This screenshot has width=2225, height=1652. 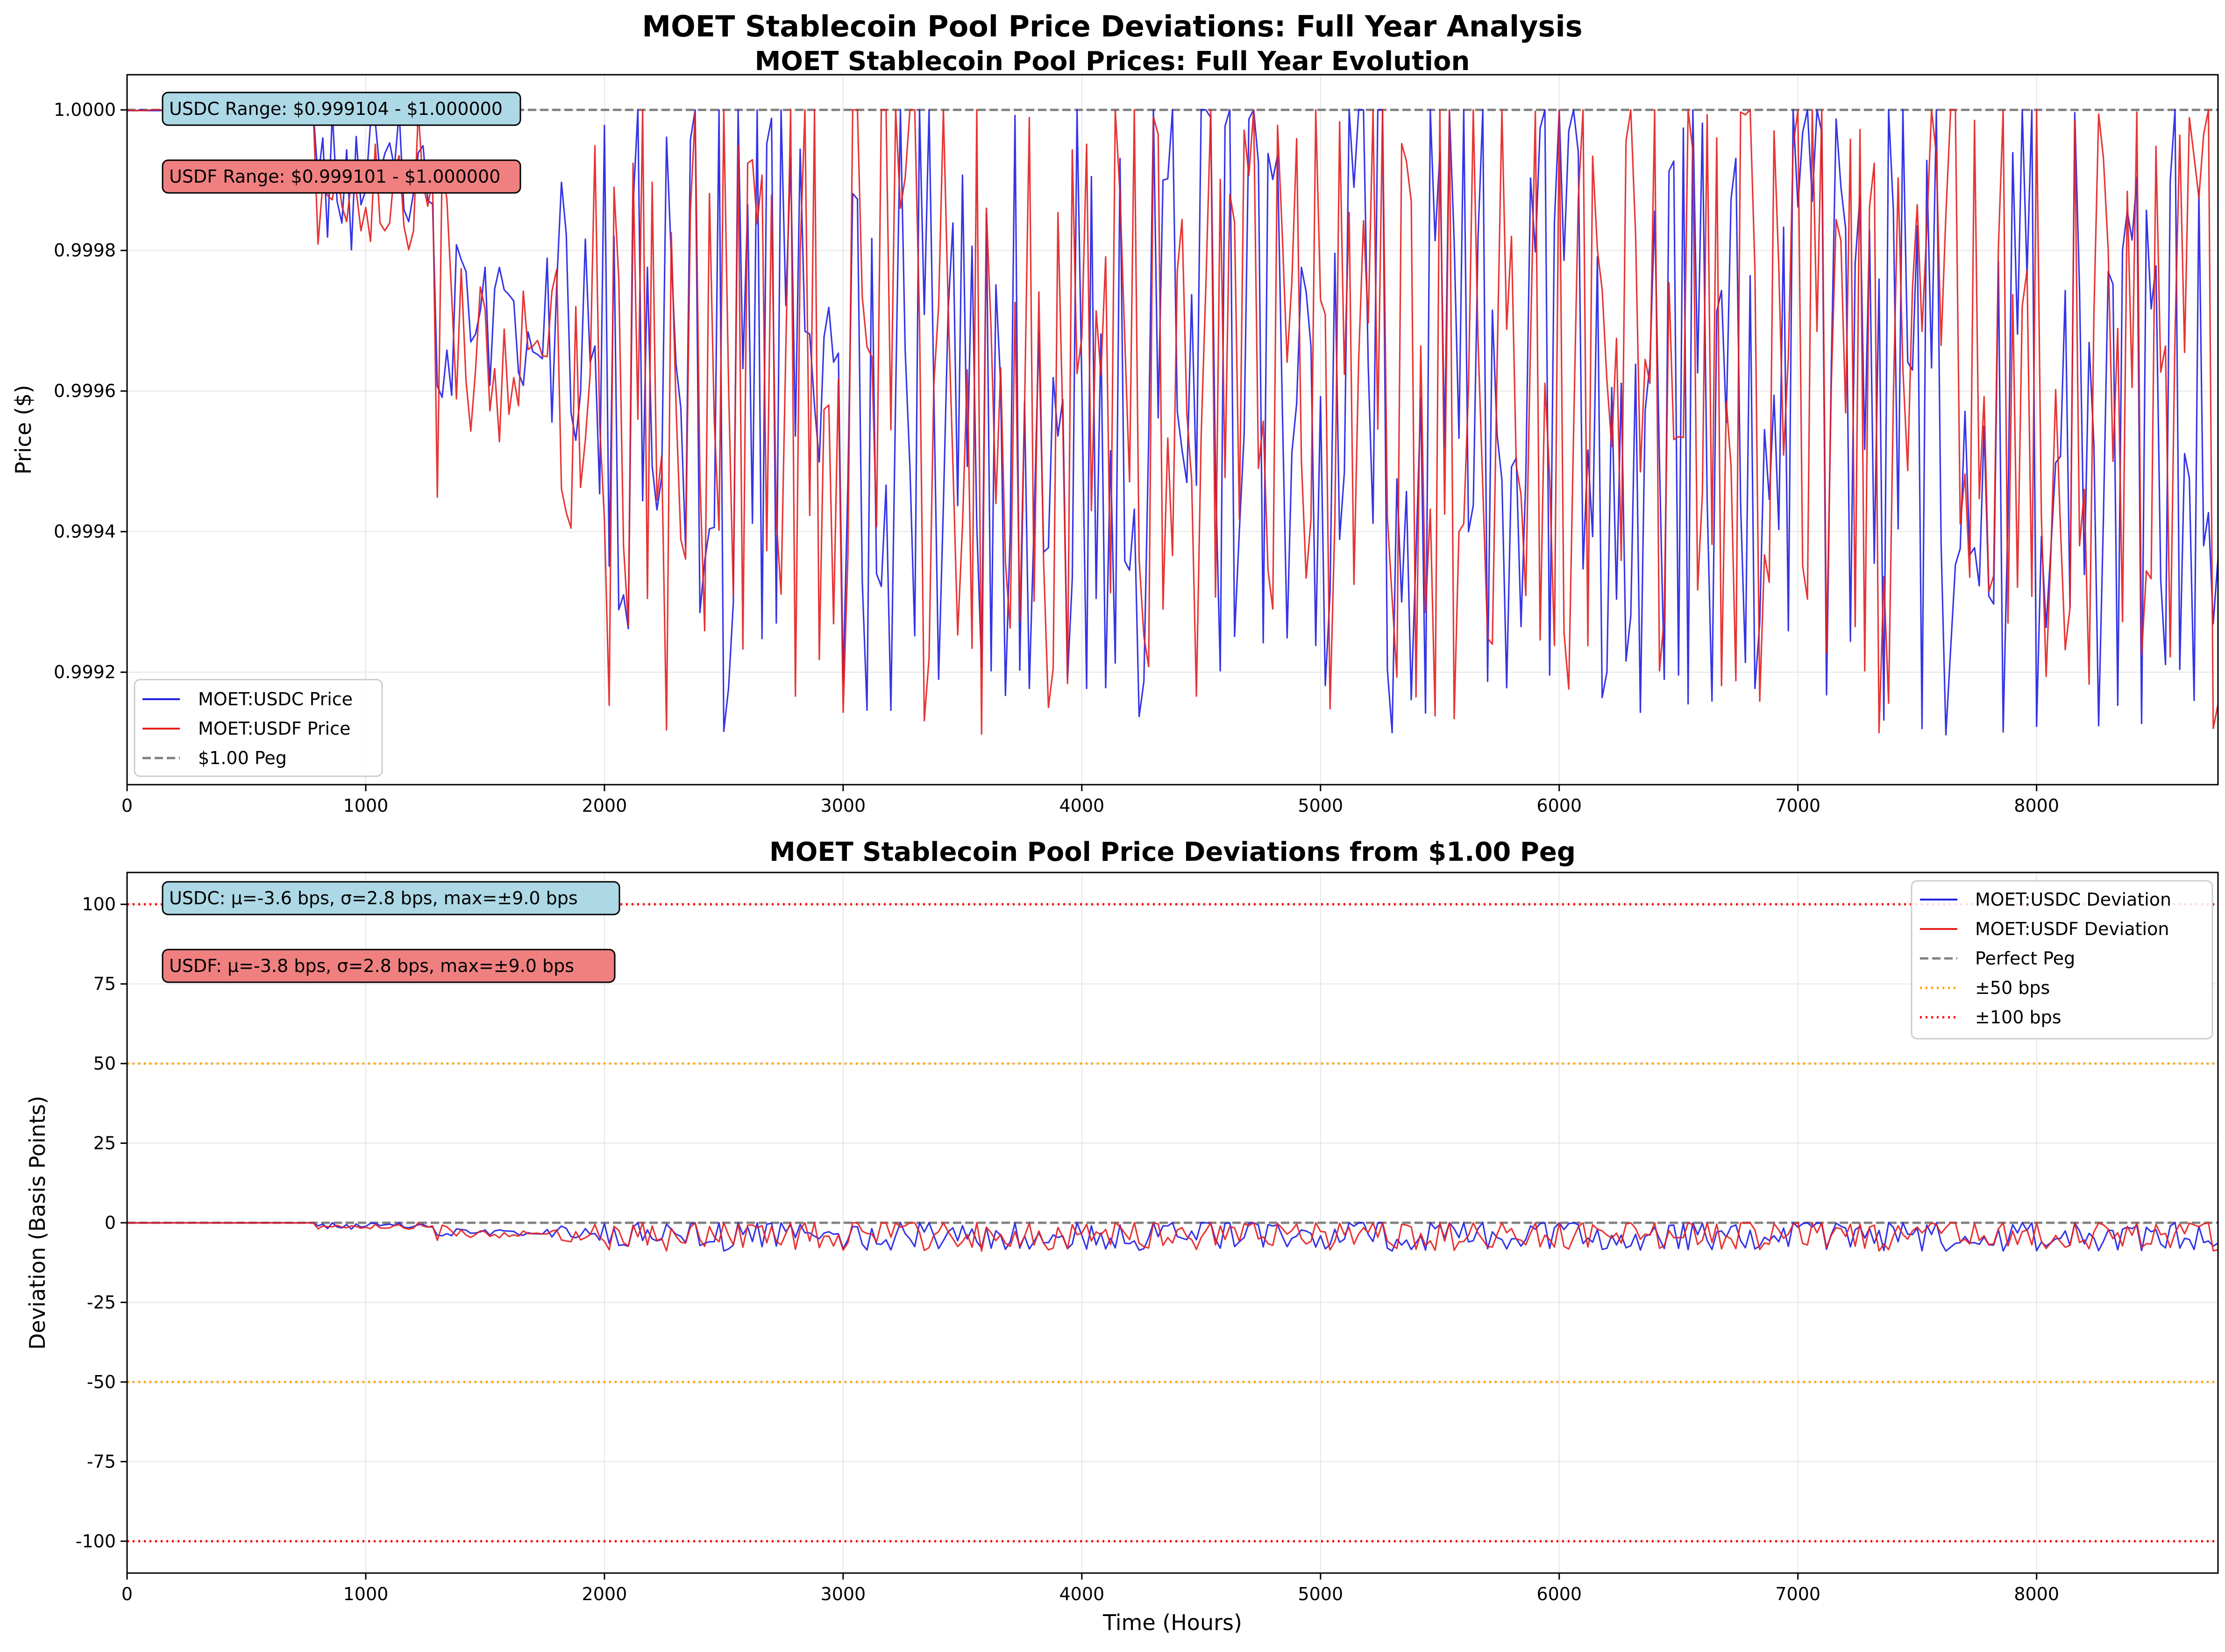 I want to click on deviation-chart-x-label: Time (Hours), so click(x=1172, y=1622).